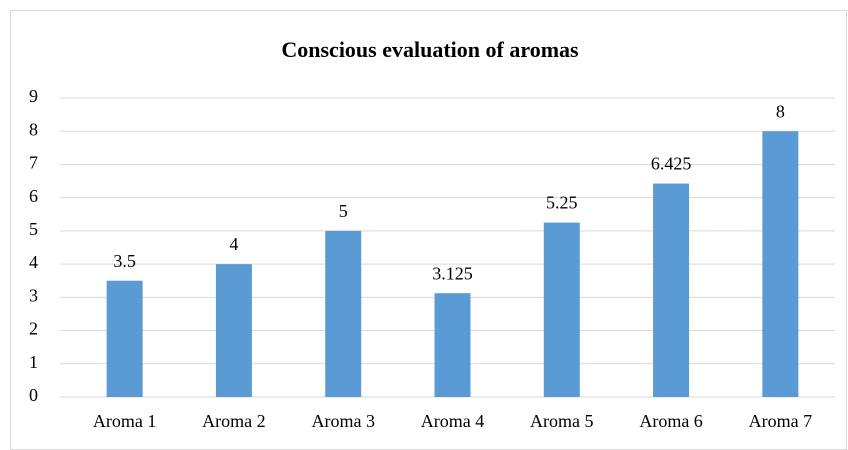  What do you see at coordinates (670, 421) in the screenshot?
I see `x-tick-label: Aroma 6` at bounding box center [670, 421].